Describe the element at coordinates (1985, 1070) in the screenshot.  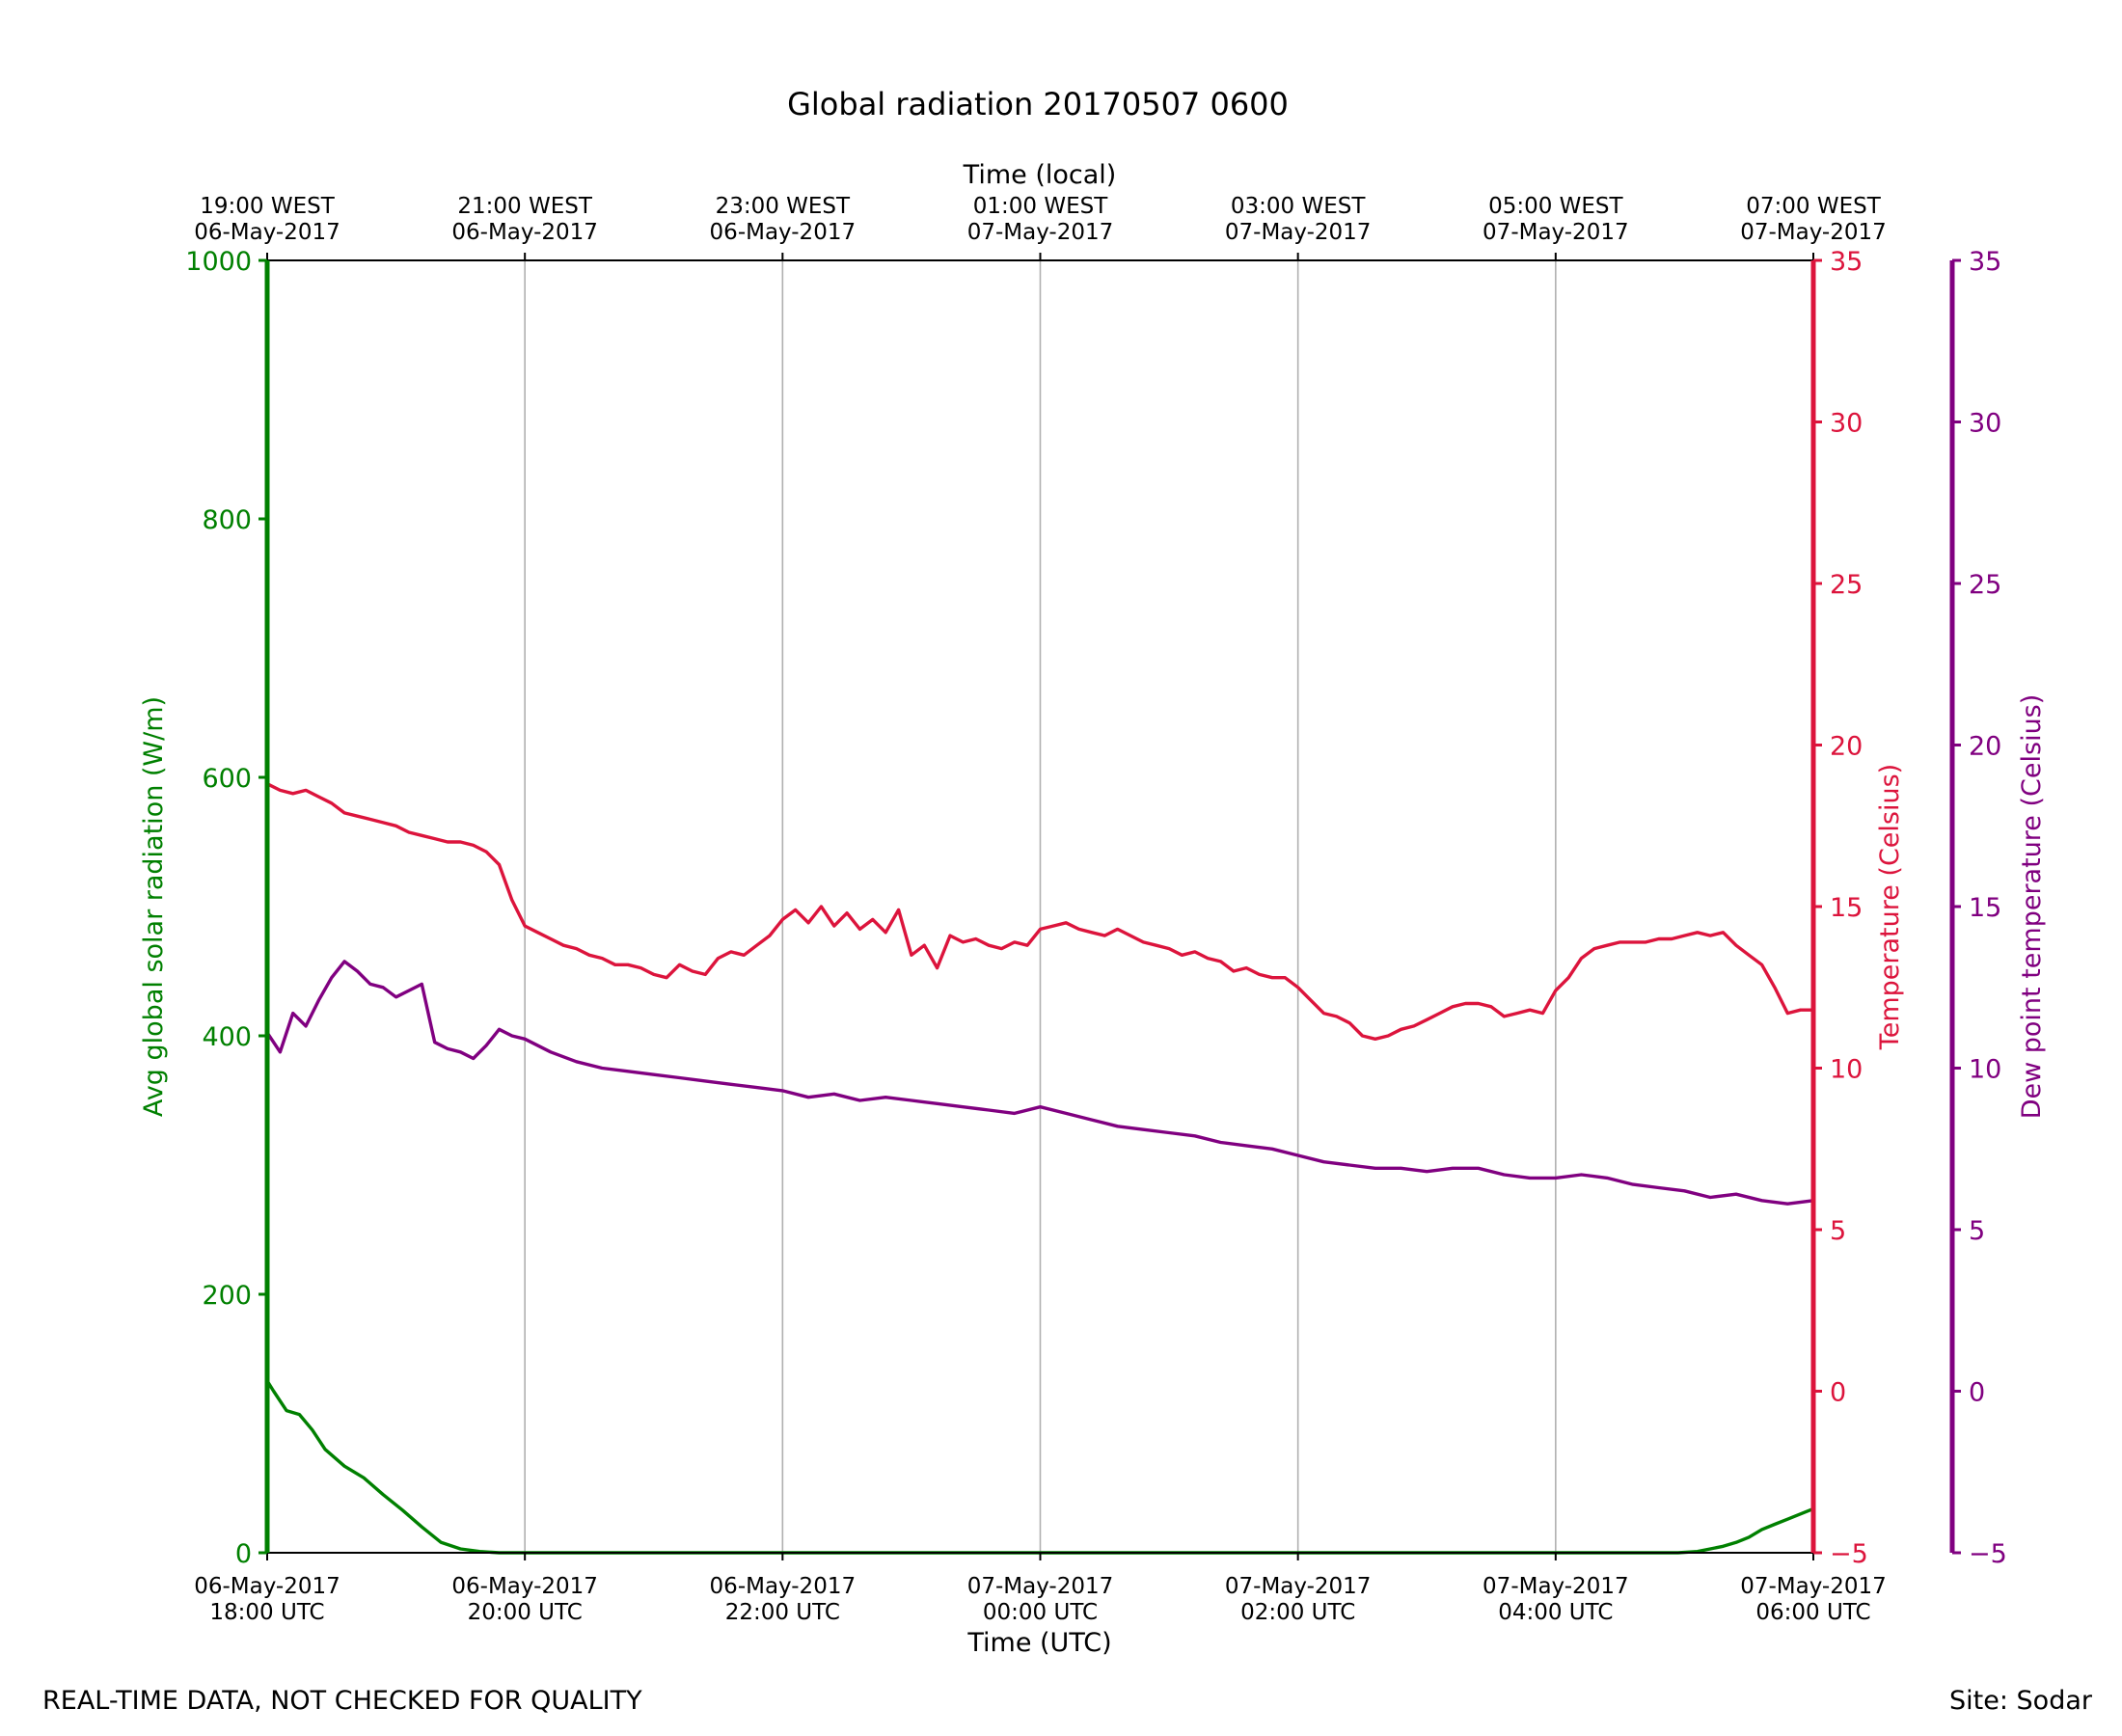
I see `dewpoint-tick-label: 10` at that location.